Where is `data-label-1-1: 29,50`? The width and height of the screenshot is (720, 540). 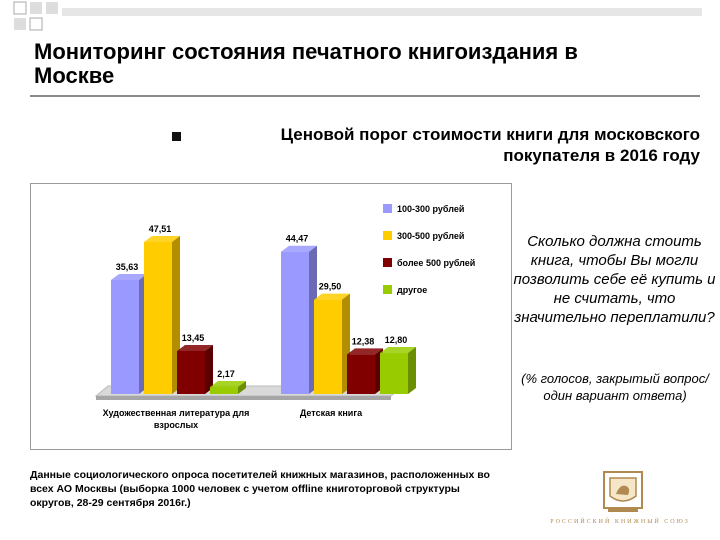 data-label-1-1: 29,50 is located at coordinates (330, 287).